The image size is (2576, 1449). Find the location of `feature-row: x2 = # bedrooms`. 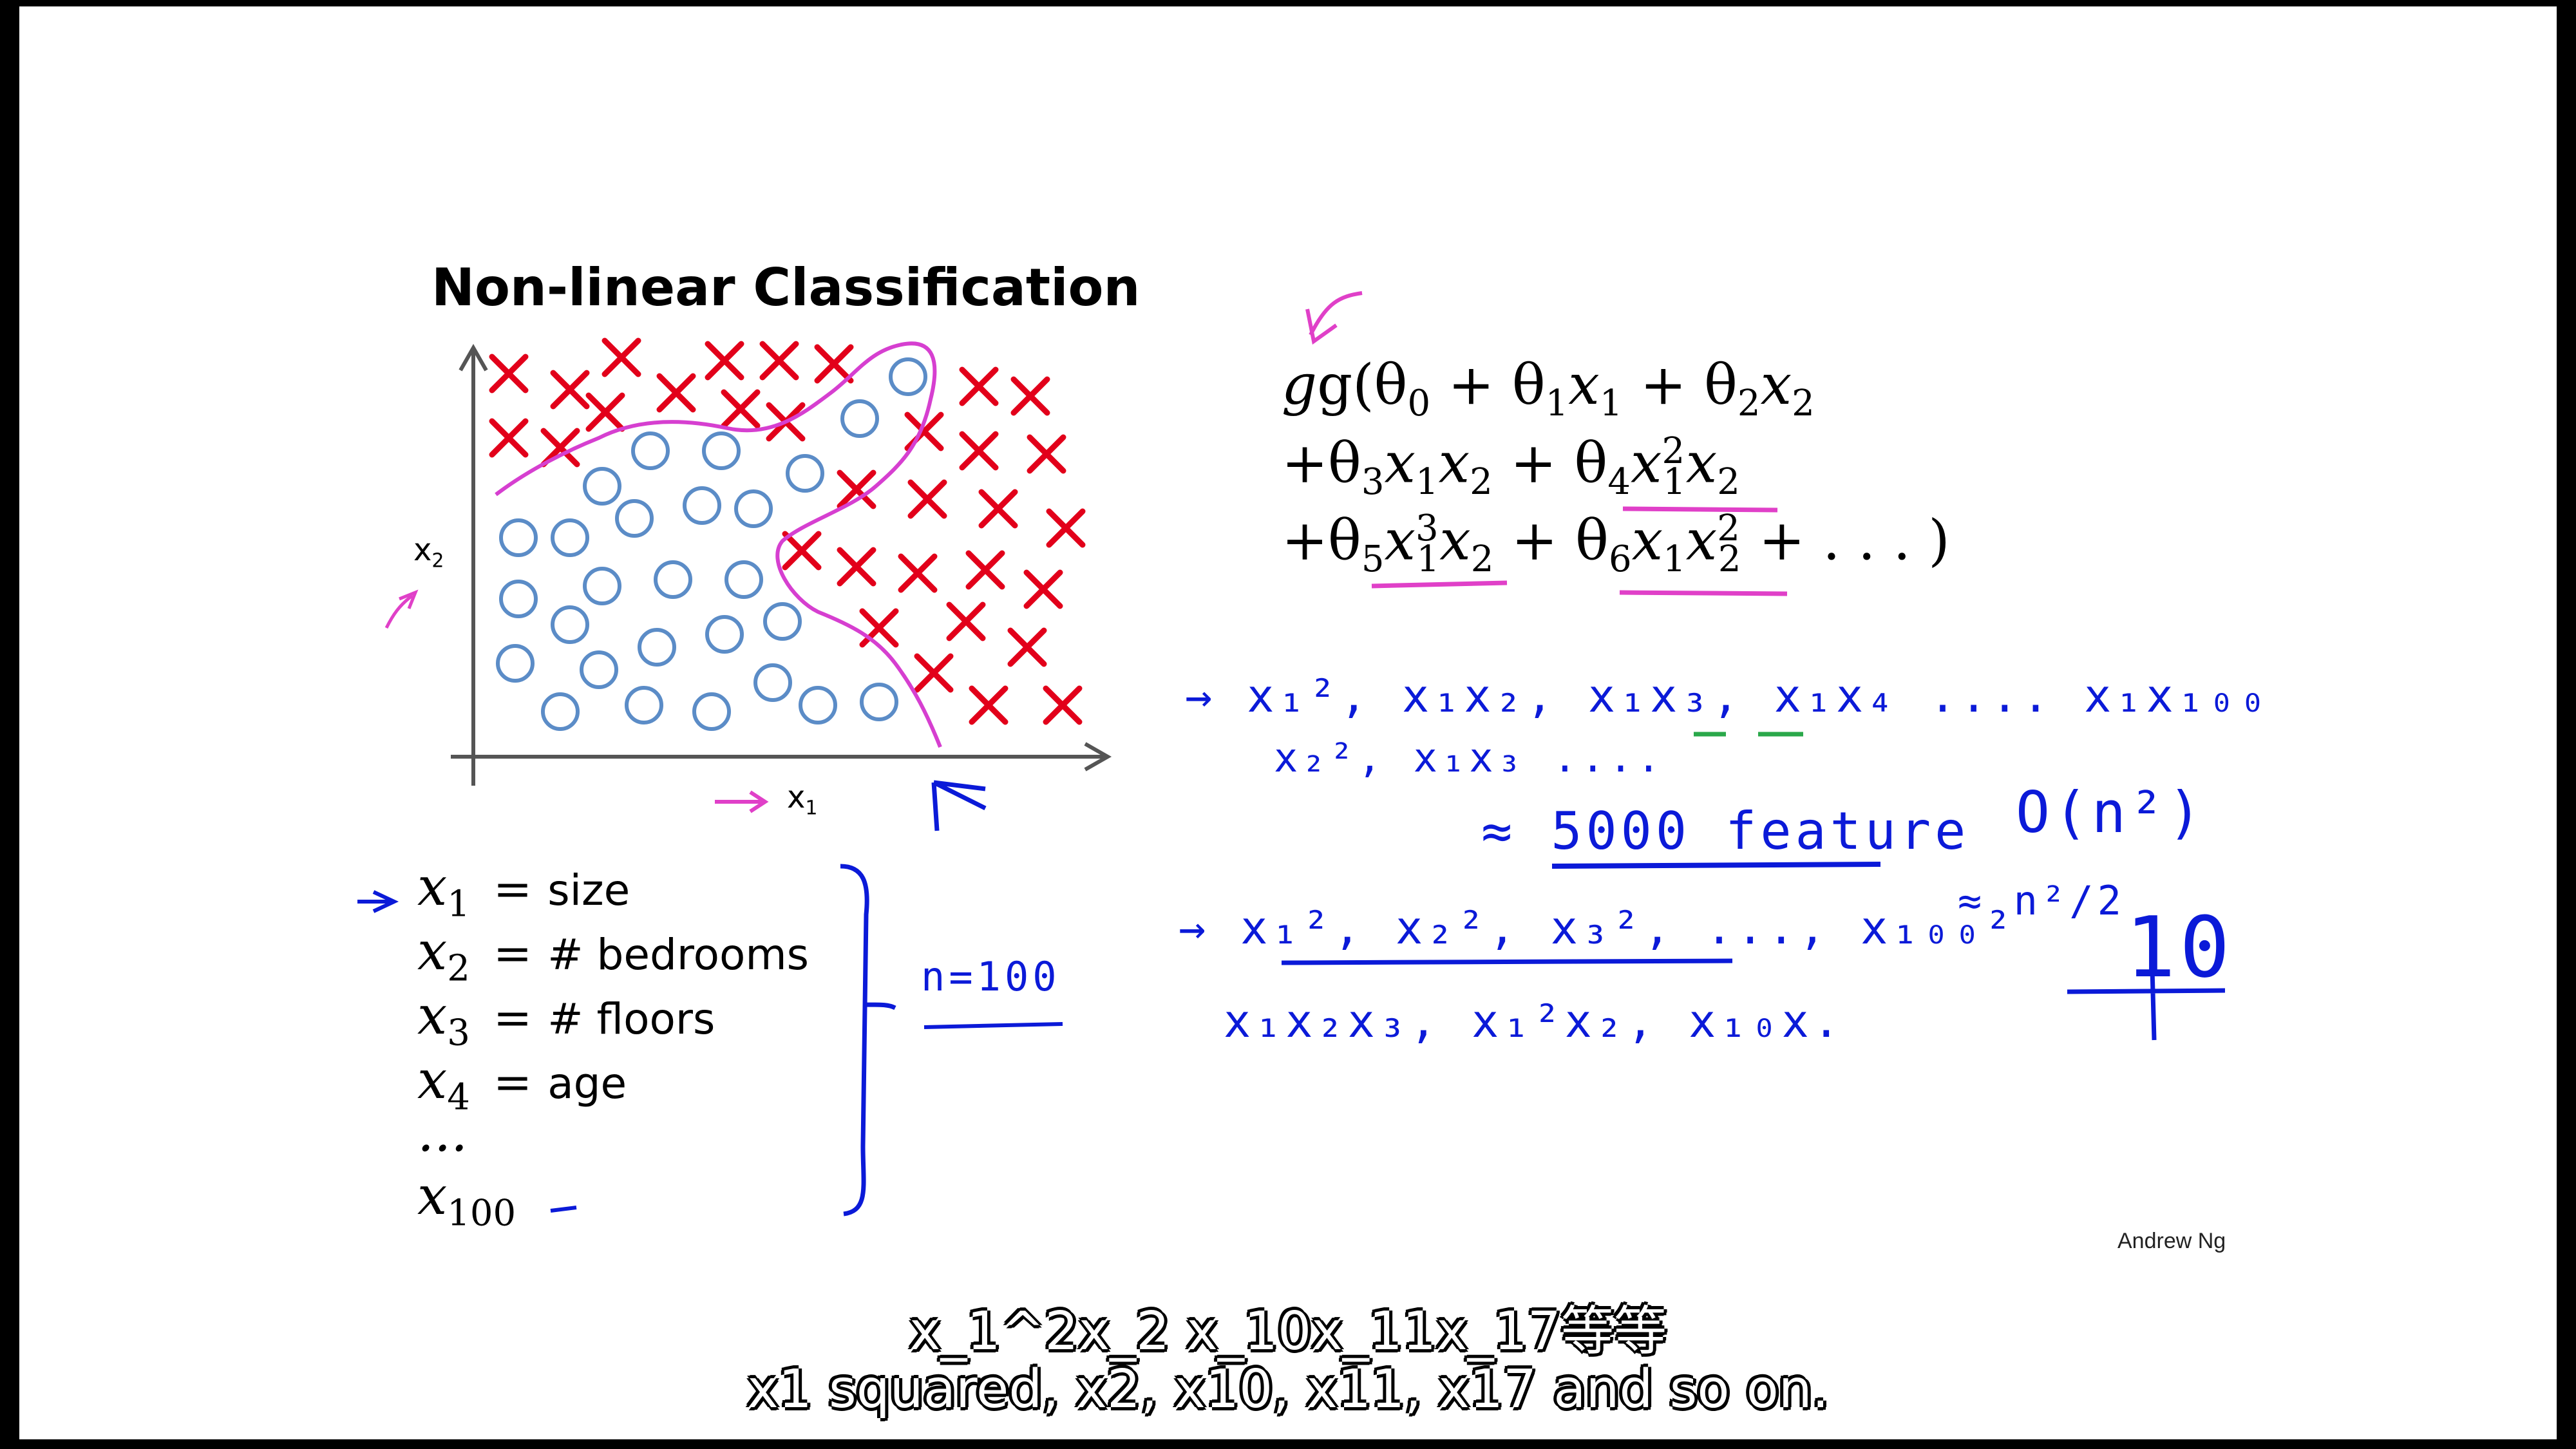

feature-row: x2 = # bedrooms is located at coordinates (613, 955).